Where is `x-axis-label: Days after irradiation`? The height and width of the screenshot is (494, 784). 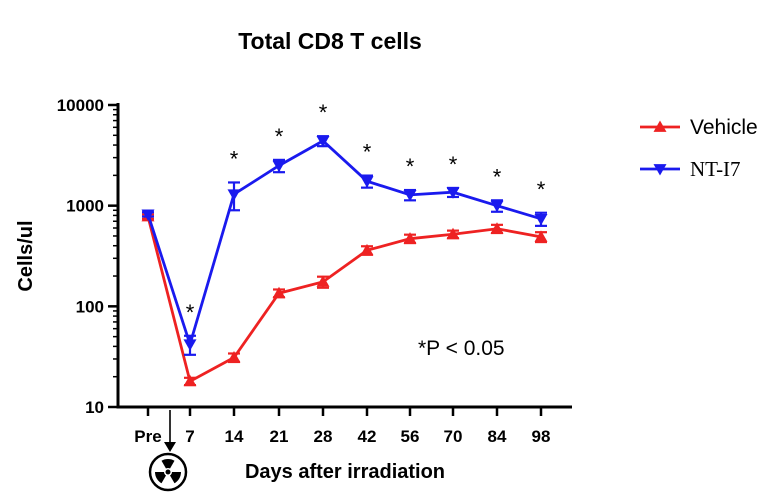 x-axis-label: Days after irradiation is located at coordinates (345, 472).